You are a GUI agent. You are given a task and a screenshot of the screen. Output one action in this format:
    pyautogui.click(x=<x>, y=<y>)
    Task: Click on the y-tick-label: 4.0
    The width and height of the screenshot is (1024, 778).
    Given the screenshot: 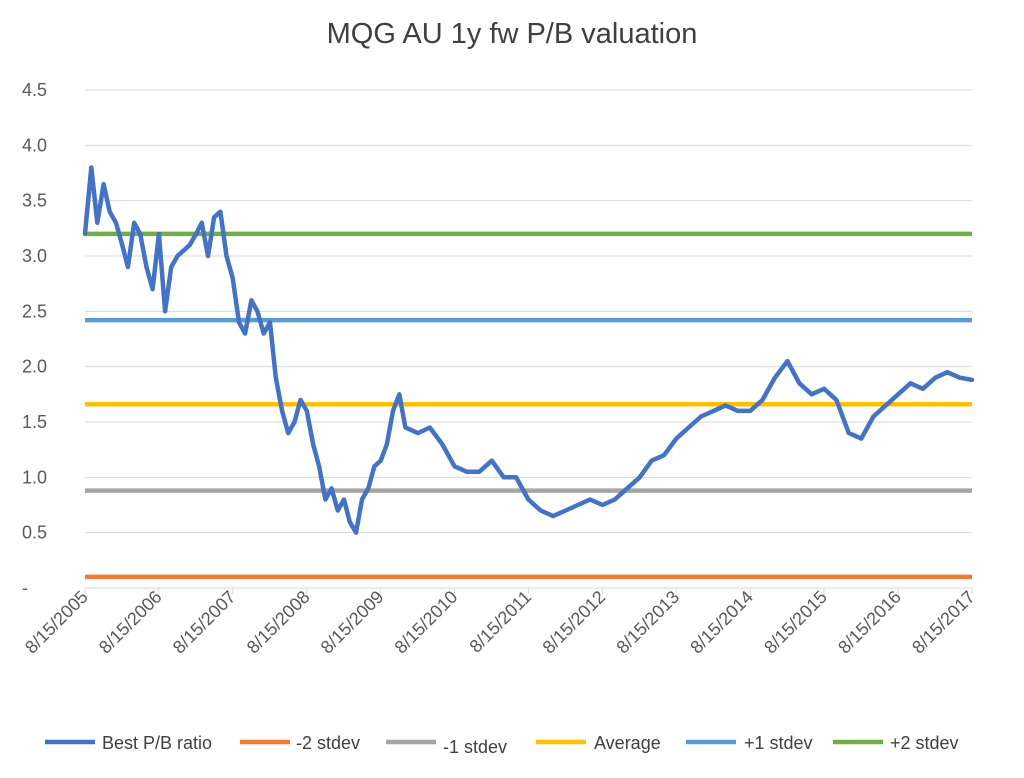 What is the action you would take?
    pyautogui.click(x=34, y=145)
    